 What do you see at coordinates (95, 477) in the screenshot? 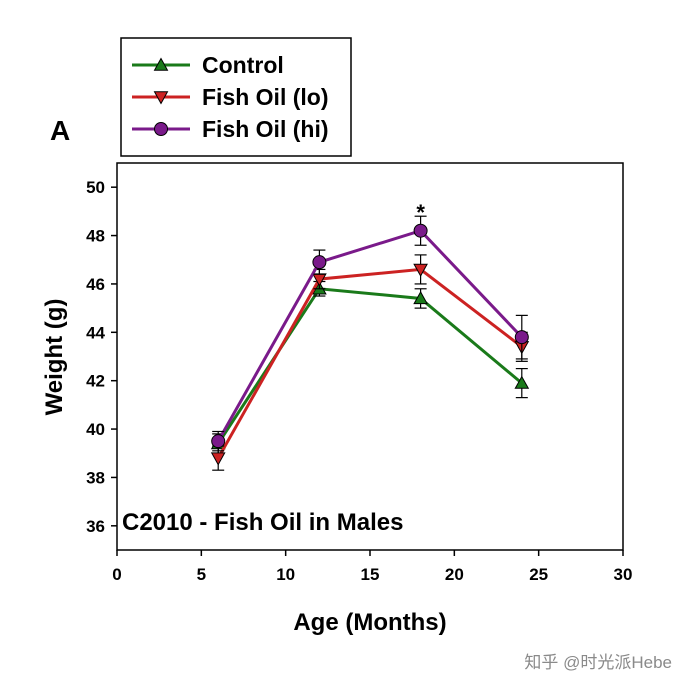
I see `y-tick-label: 38` at bounding box center [95, 477].